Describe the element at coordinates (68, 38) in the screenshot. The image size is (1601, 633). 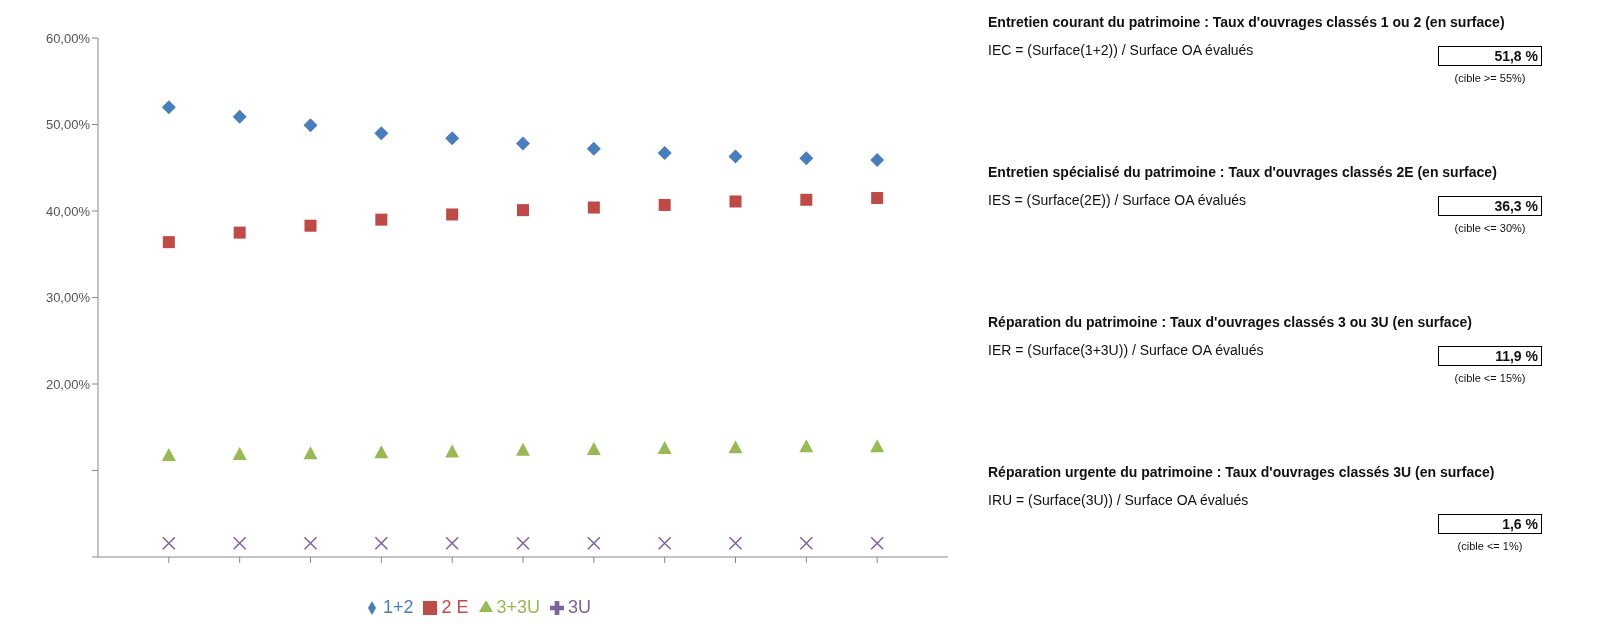
I see `y-tick-label: 60,00%` at that location.